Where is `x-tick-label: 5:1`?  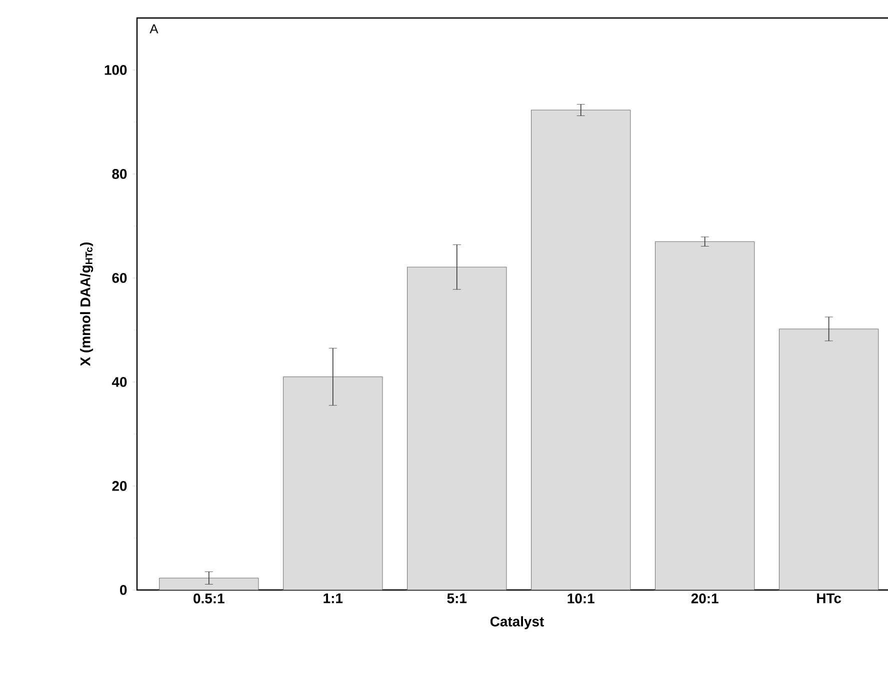
x-tick-label: 5:1 is located at coordinates (457, 599).